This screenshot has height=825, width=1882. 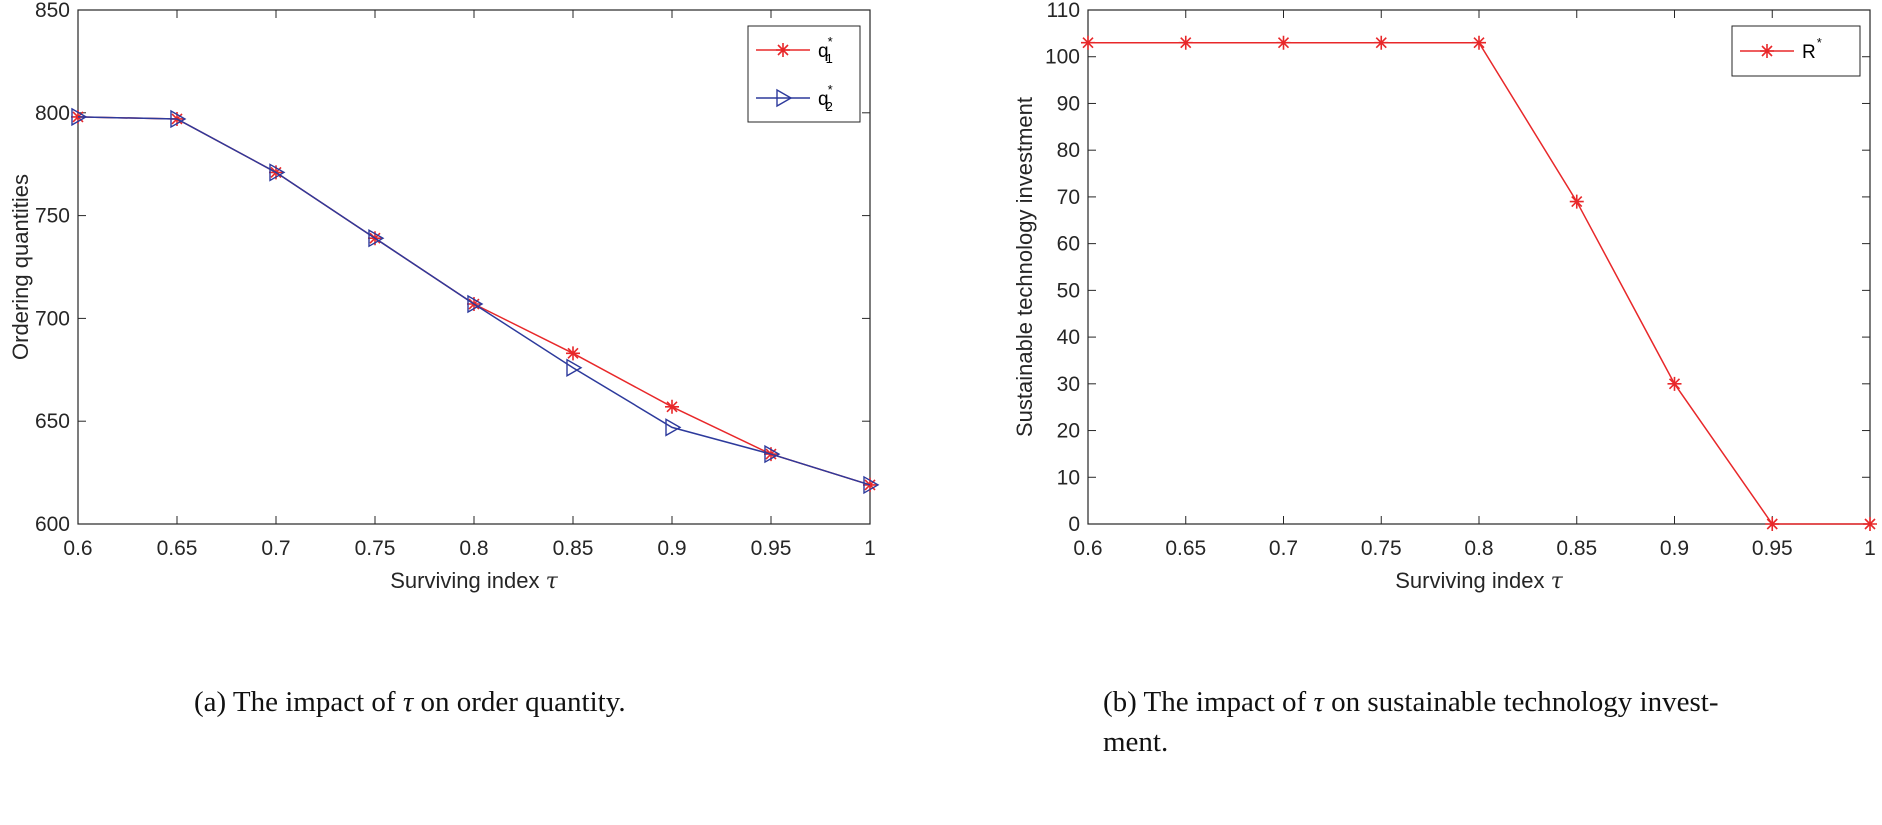 I want to click on y-tick-label-b: 10, so click(x=1068, y=477).